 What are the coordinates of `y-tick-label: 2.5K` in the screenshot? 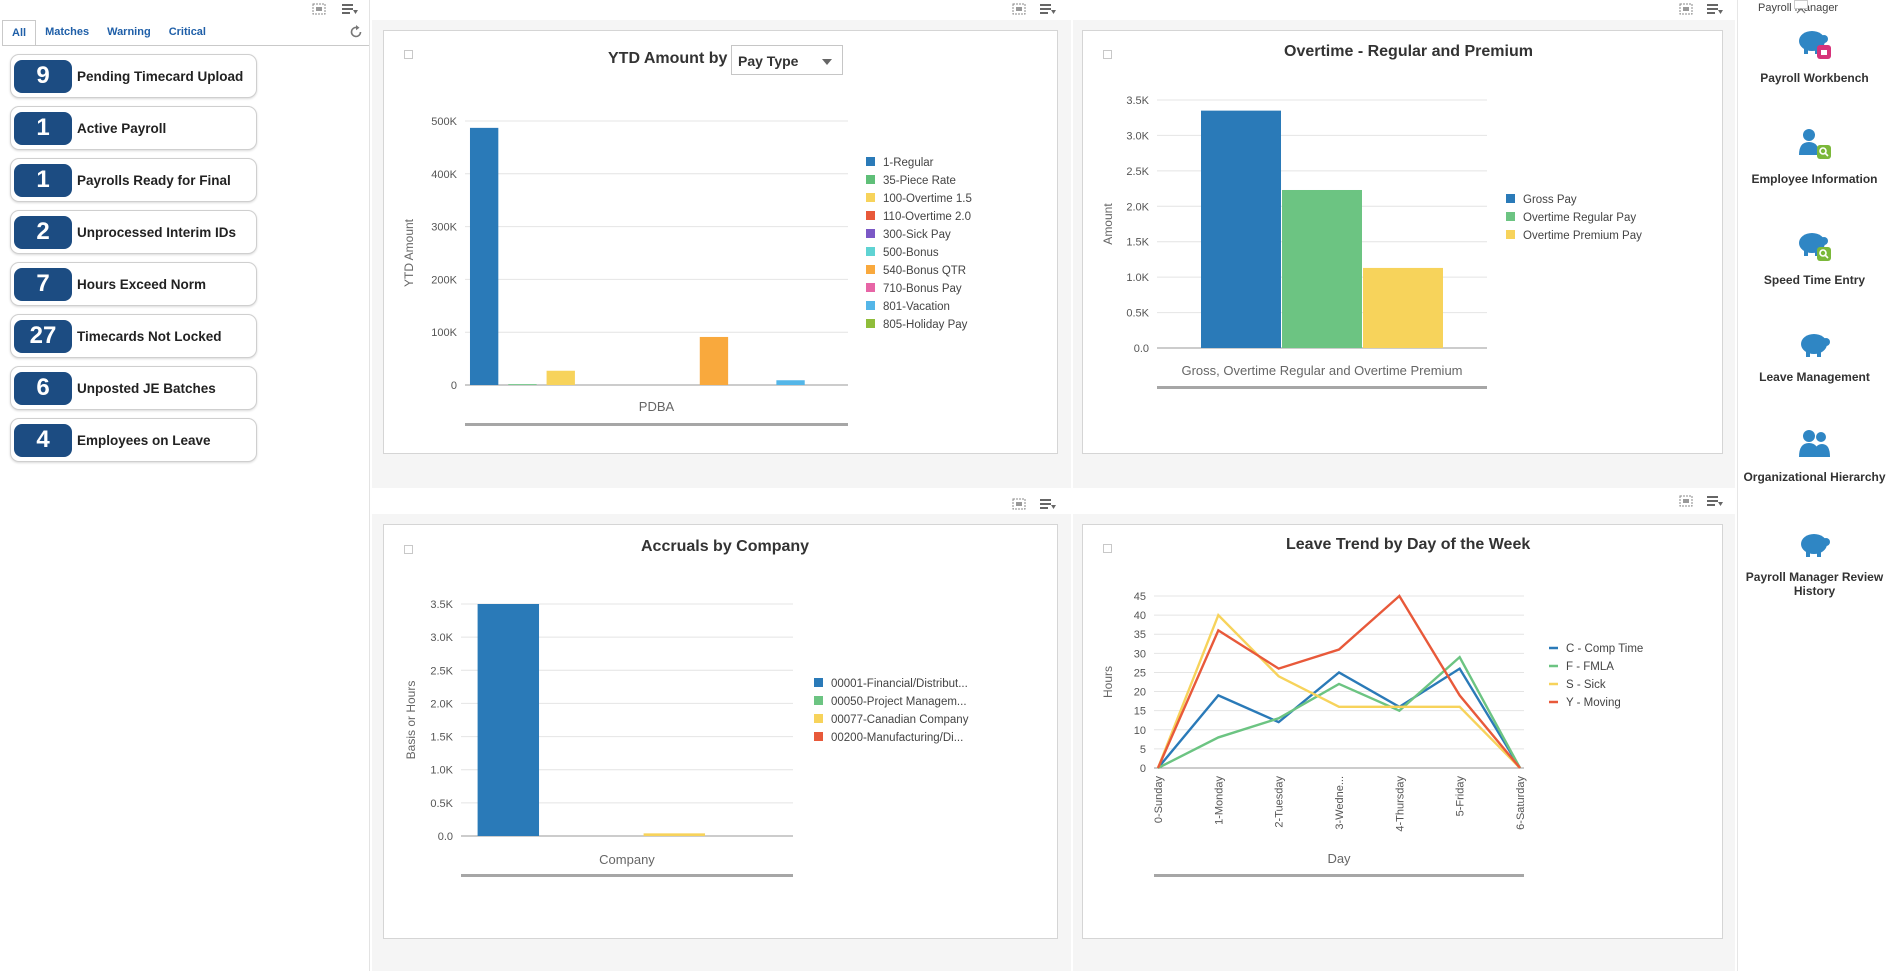 It's located at (441, 671).